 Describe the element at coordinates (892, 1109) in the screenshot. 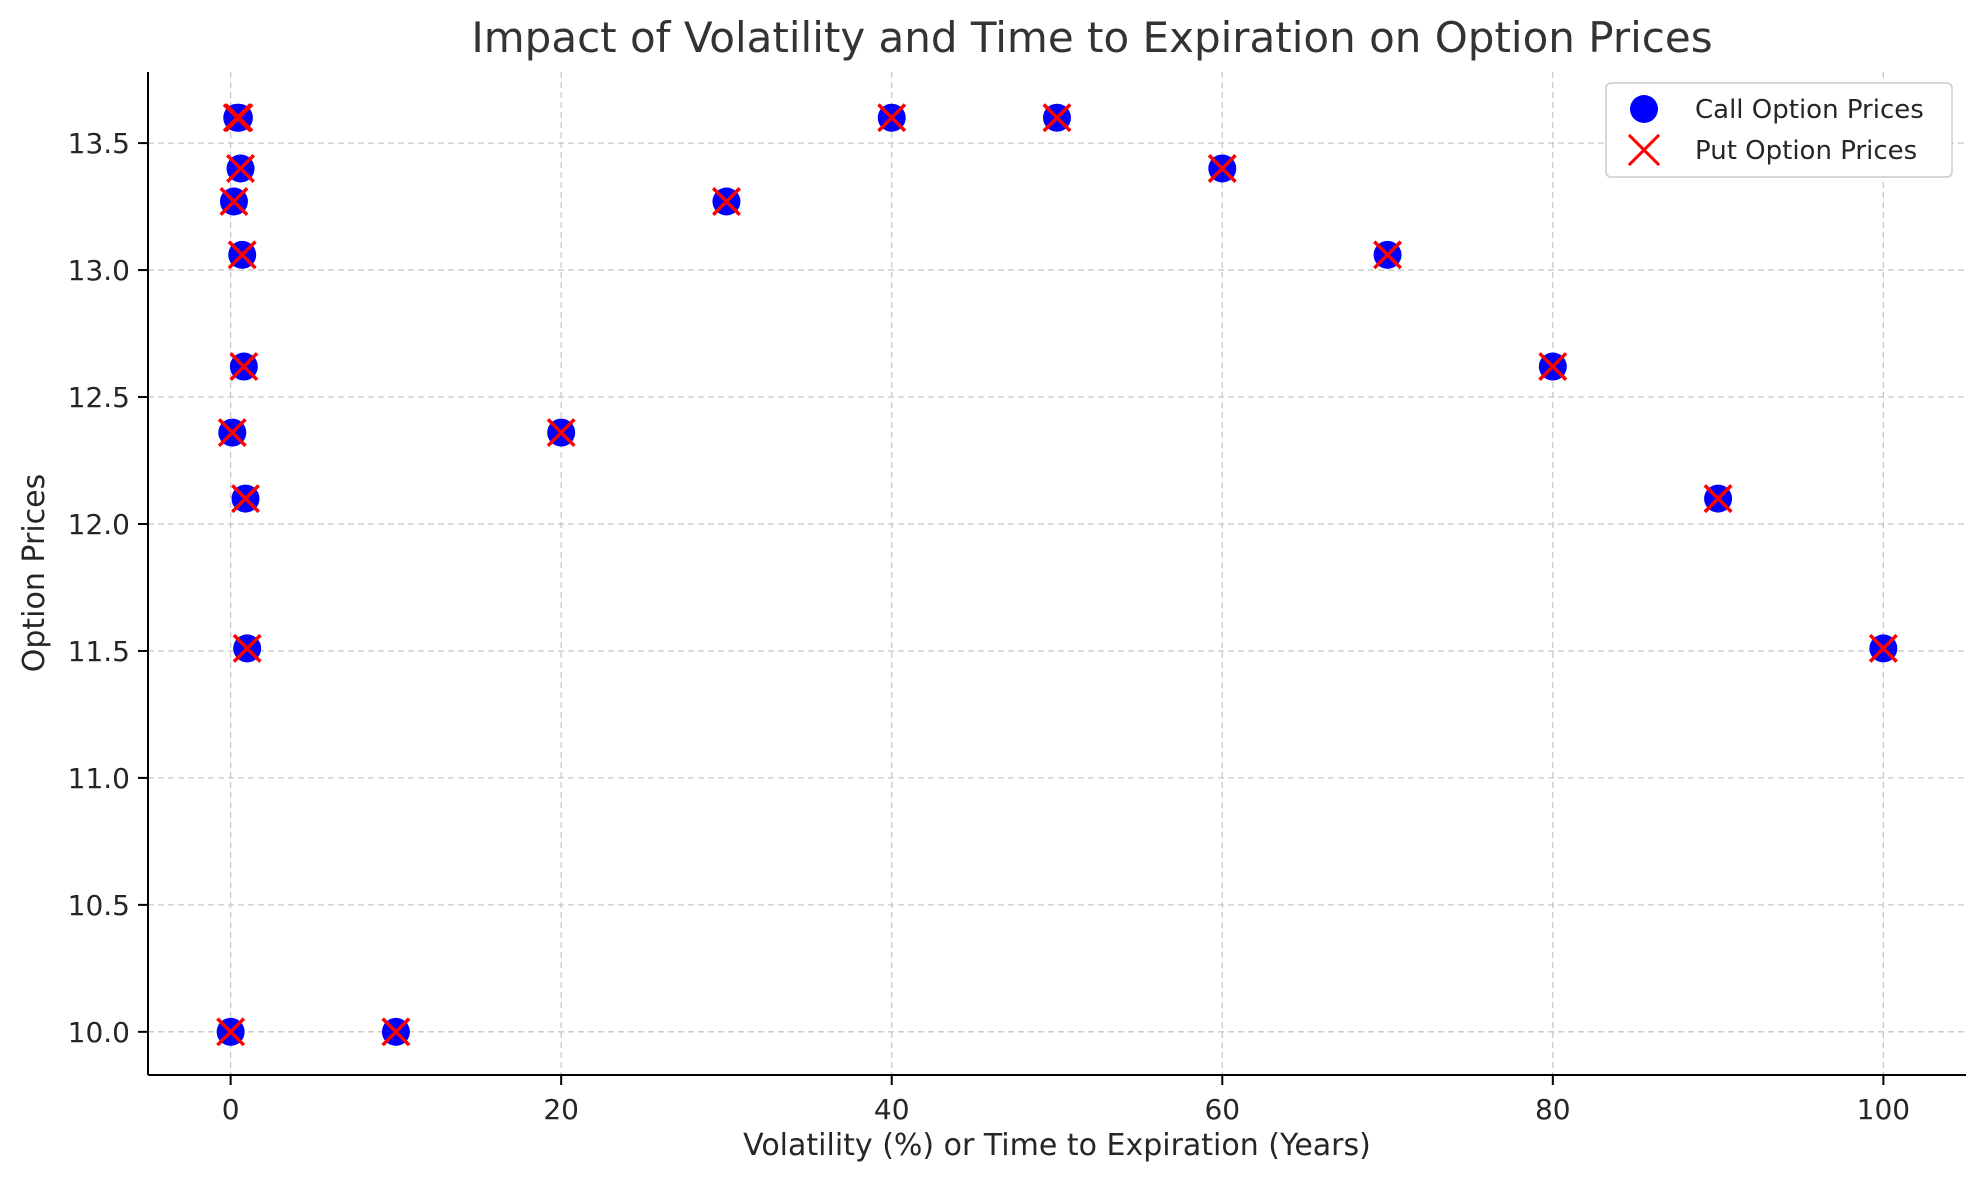

I see `x-tick-label: 40` at that location.